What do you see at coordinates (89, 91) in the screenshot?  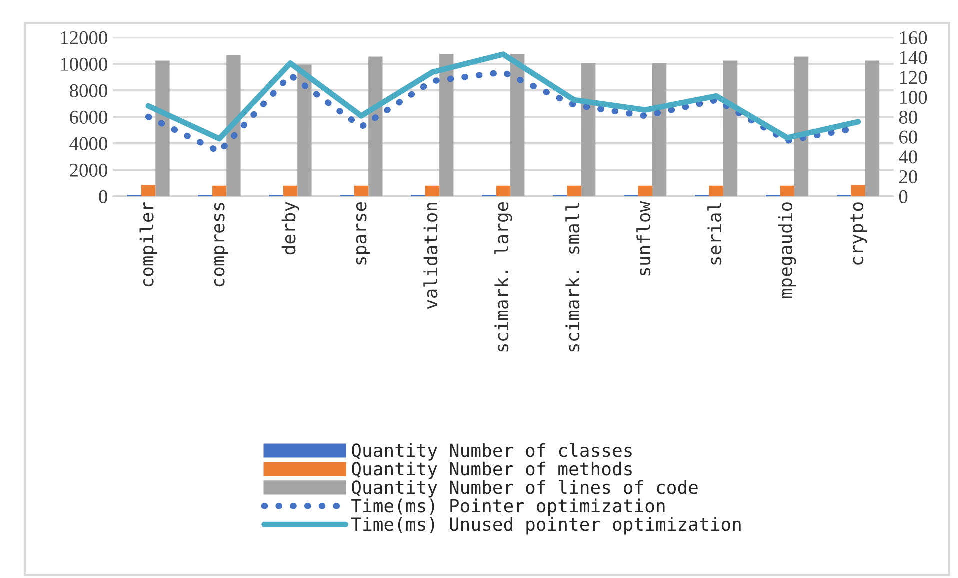 I see `y-tick-label: 8000` at bounding box center [89, 91].